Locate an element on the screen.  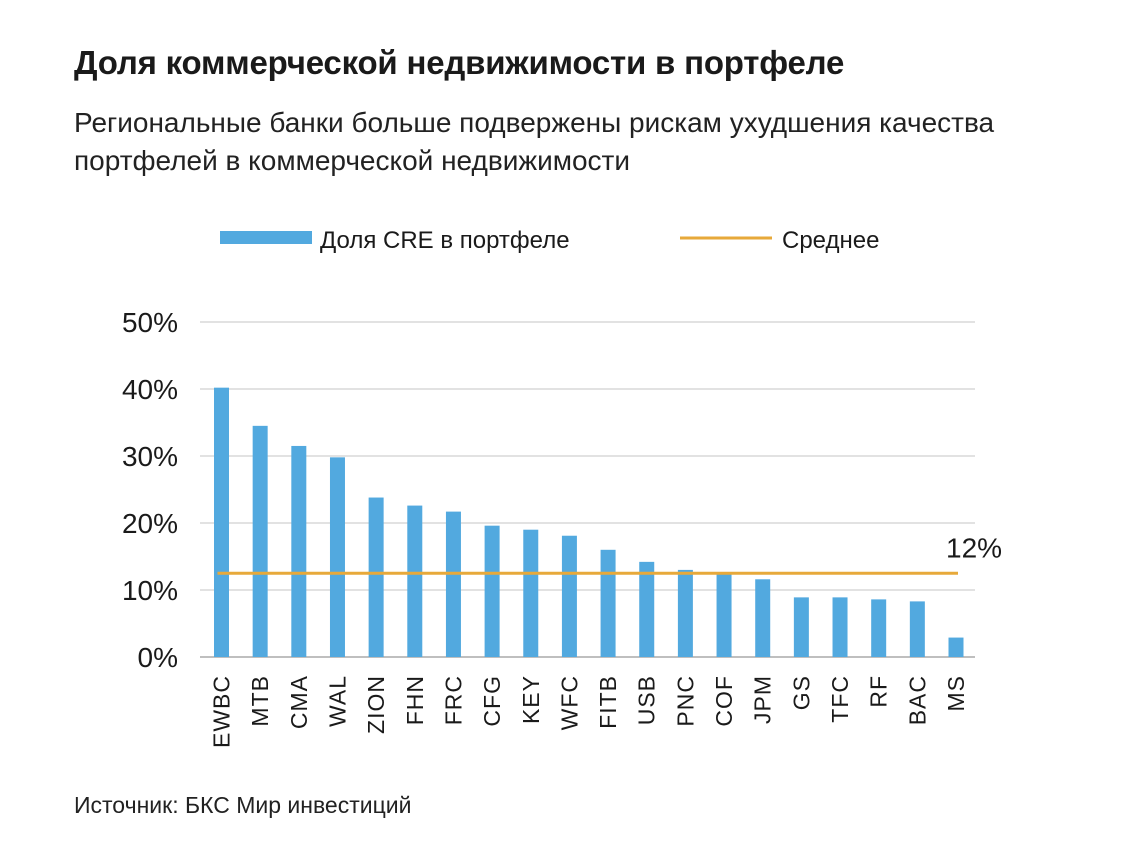
source-note: Источник: БКС Мир инвестиций is located at coordinates (243, 805).